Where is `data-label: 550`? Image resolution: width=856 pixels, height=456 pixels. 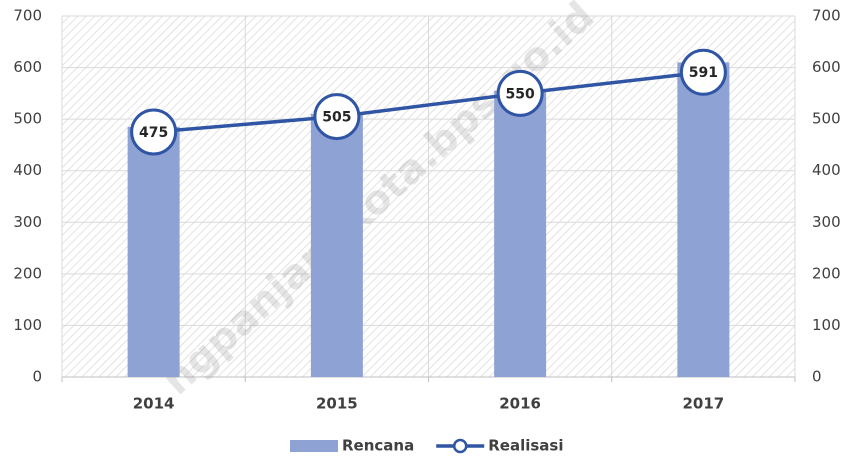
data-label: 550 is located at coordinates (520, 94).